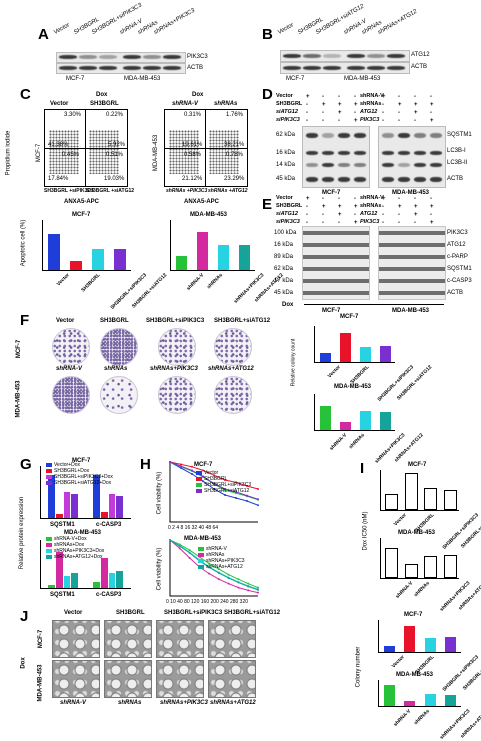 This screenshot has width=481, height=741. Describe the element at coordinates (398, 22) in the screenshot. I see `lane-label: shRNAs+ATG12` at that location.